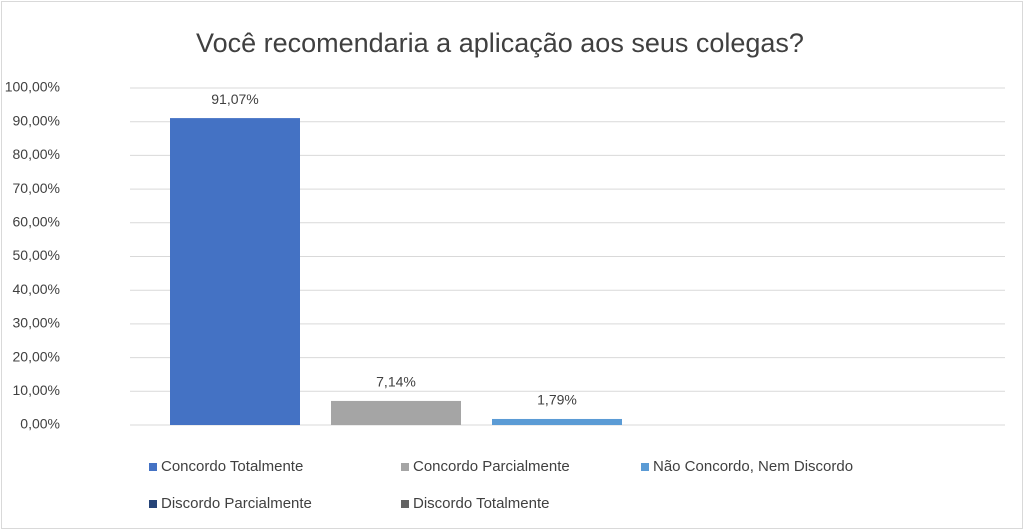 Image resolution: width=1025 pixels, height=531 pixels. I want to click on y-tick-label: 0,00%, so click(40, 424).